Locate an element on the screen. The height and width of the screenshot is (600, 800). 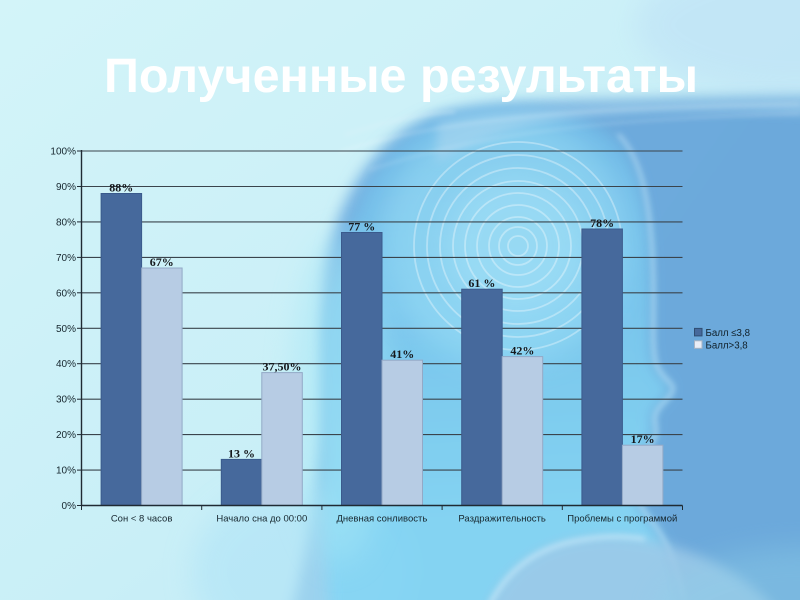
svg-text: Раздражительность is located at coordinates (501, 519).